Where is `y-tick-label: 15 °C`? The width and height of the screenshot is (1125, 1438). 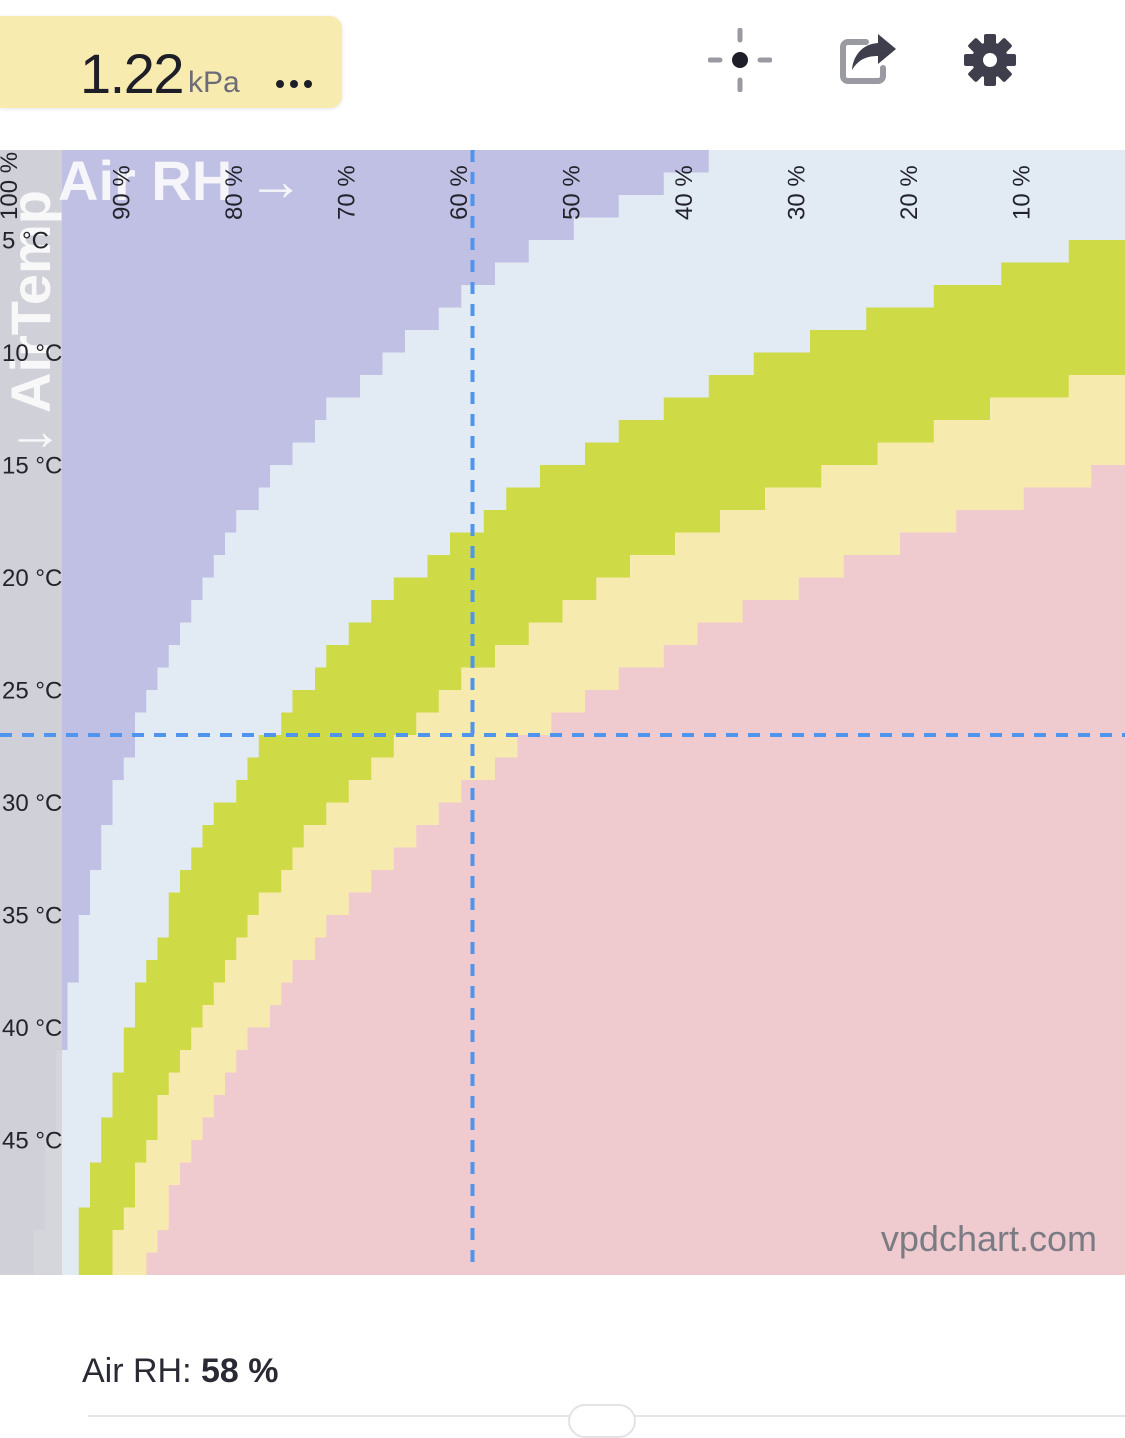 y-tick-label: 15 °C is located at coordinates (32, 466).